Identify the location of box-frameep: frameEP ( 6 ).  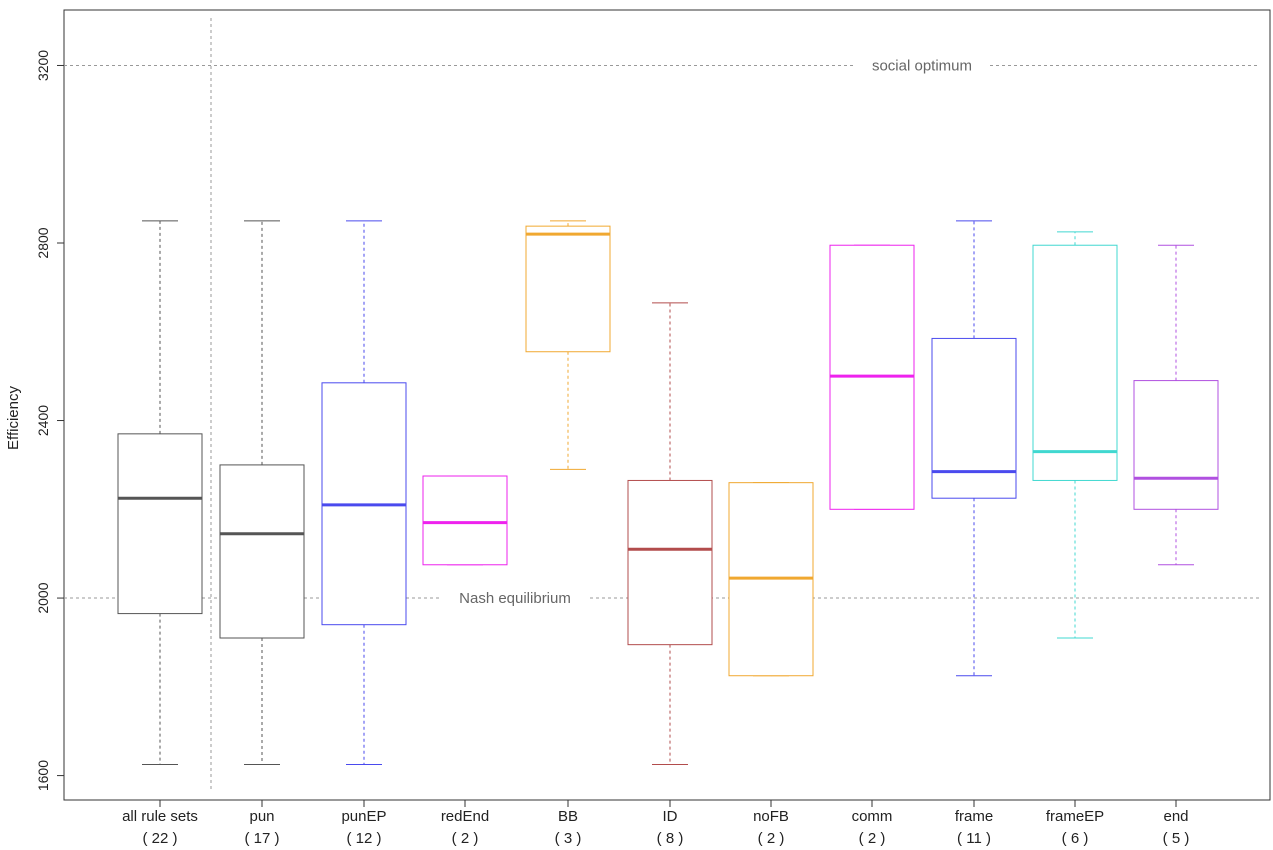
(1075, 539).